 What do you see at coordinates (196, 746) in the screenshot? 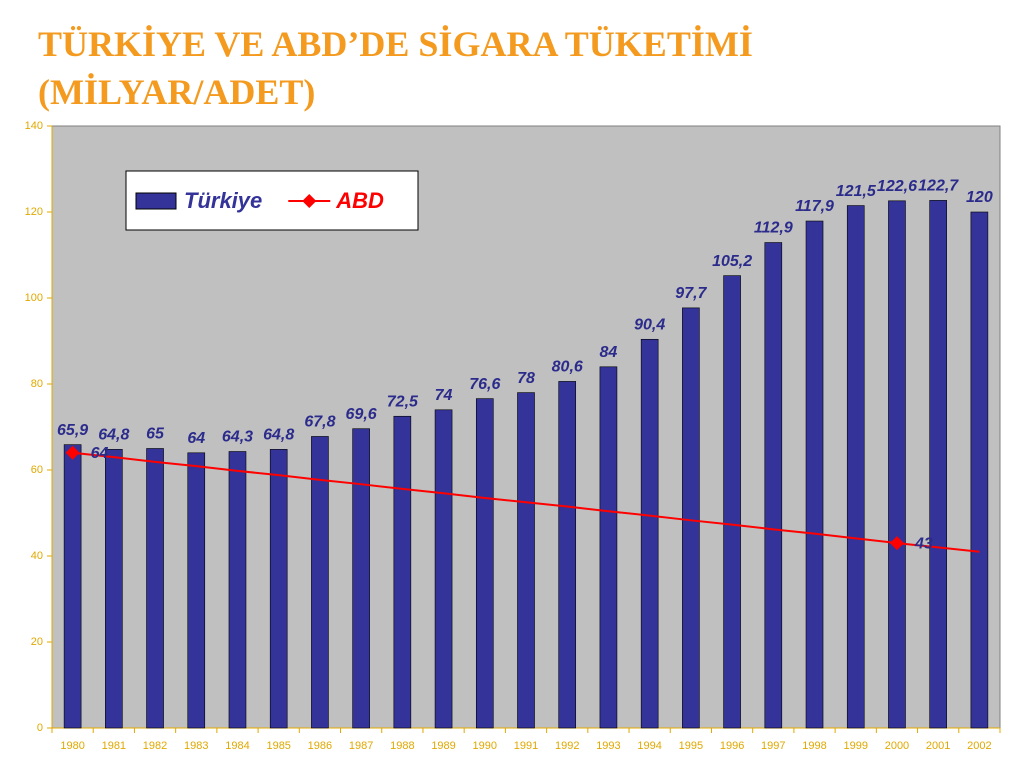
I see `x-tick-label: 1983` at bounding box center [196, 746].